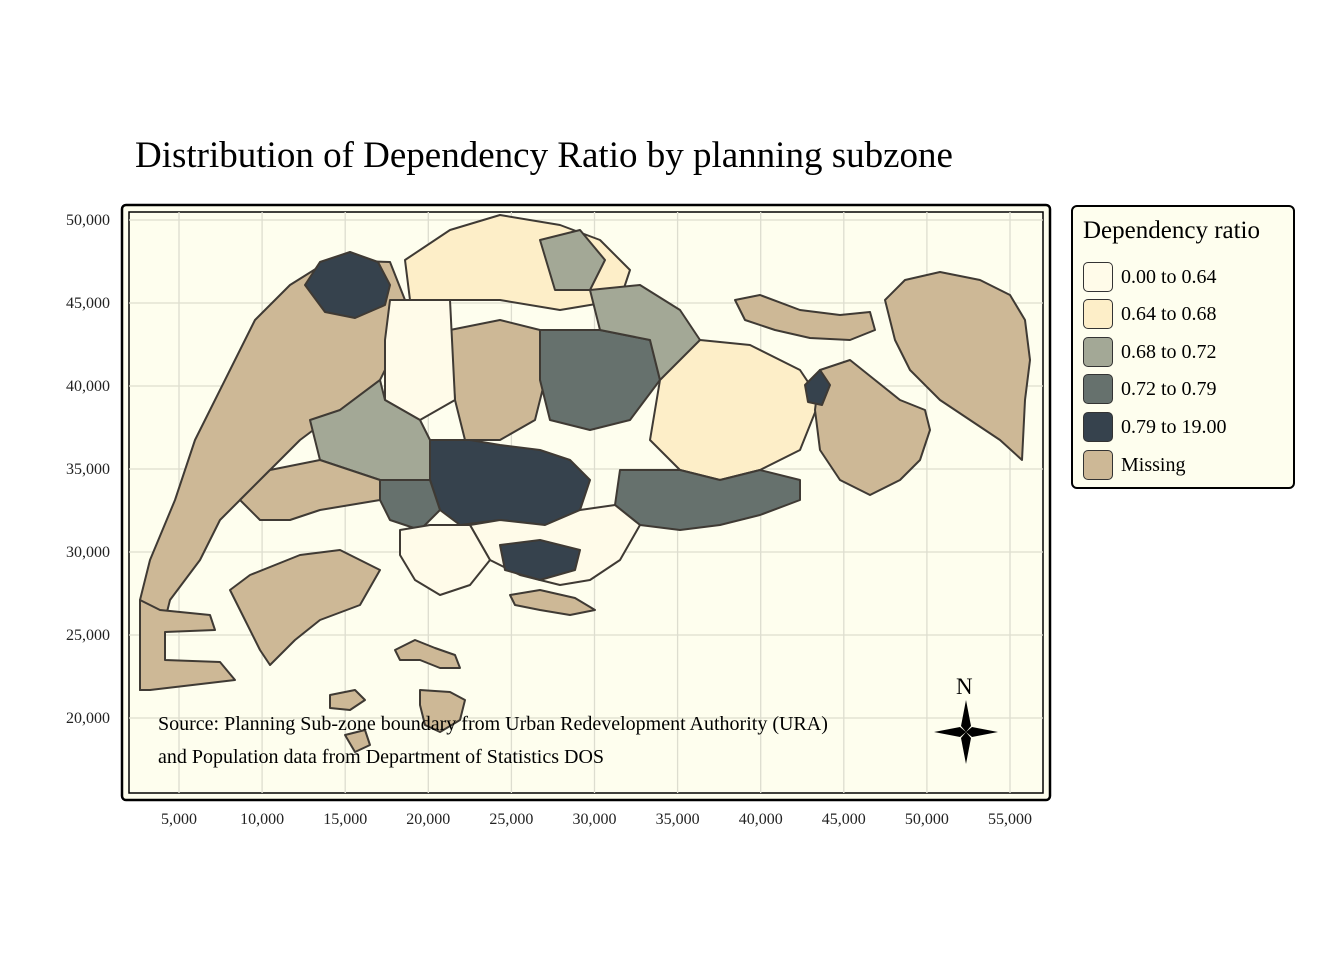  Describe the element at coordinates (187, 645) in the screenshot. I see `region-tuas-missing` at that location.